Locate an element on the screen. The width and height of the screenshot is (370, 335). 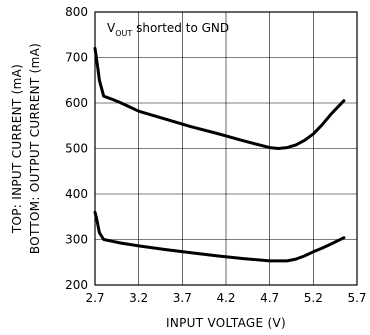
y-tick-label: 300 is located at coordinates (76, 240).